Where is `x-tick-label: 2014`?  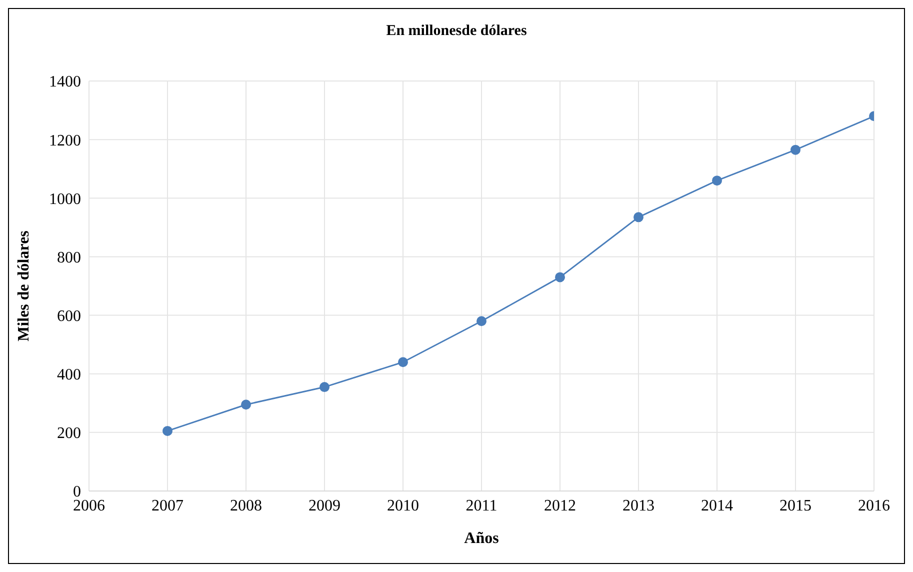
x-tick-label: 2014 is located at coordinates (717, 505).